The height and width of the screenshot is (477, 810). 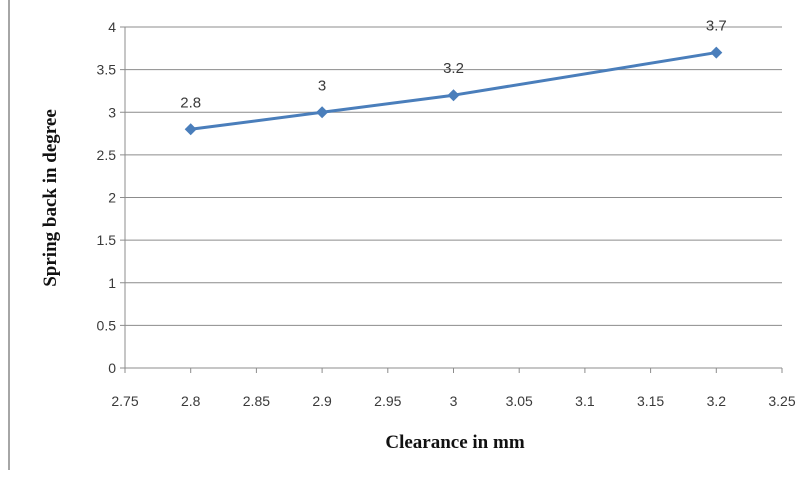 What do you see at coordinates (112, 368) in the screenshot?
I see `y-tick-label: 0` at bounding box center [112, 368].